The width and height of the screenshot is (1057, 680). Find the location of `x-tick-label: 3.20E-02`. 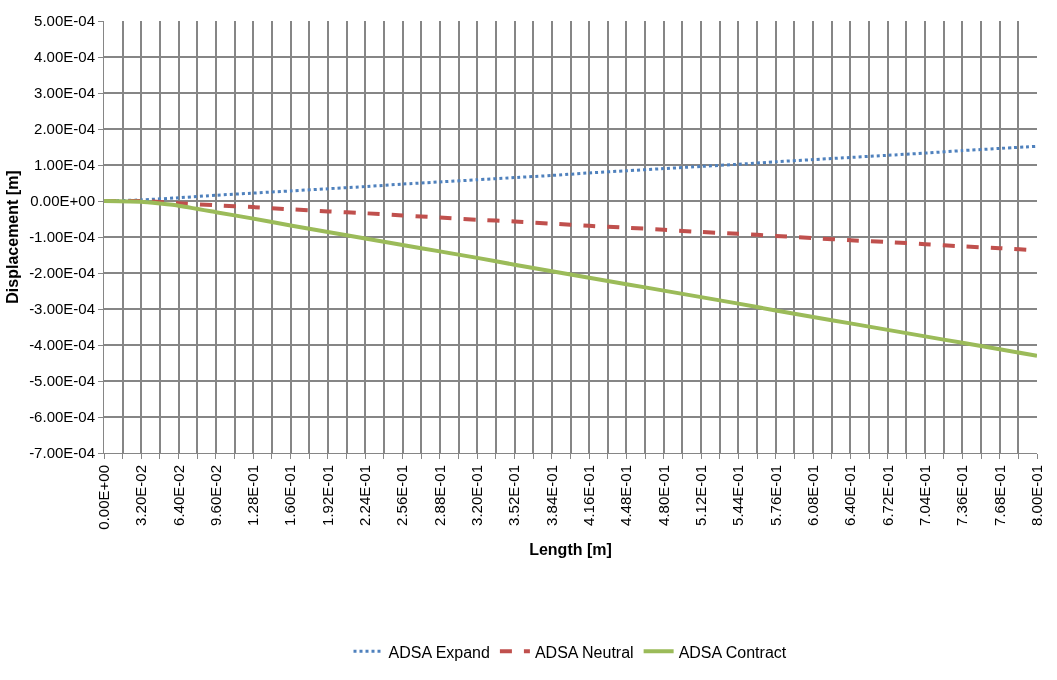

x-tick-label: 3.20E-02 is located at coordinates (141, 495).